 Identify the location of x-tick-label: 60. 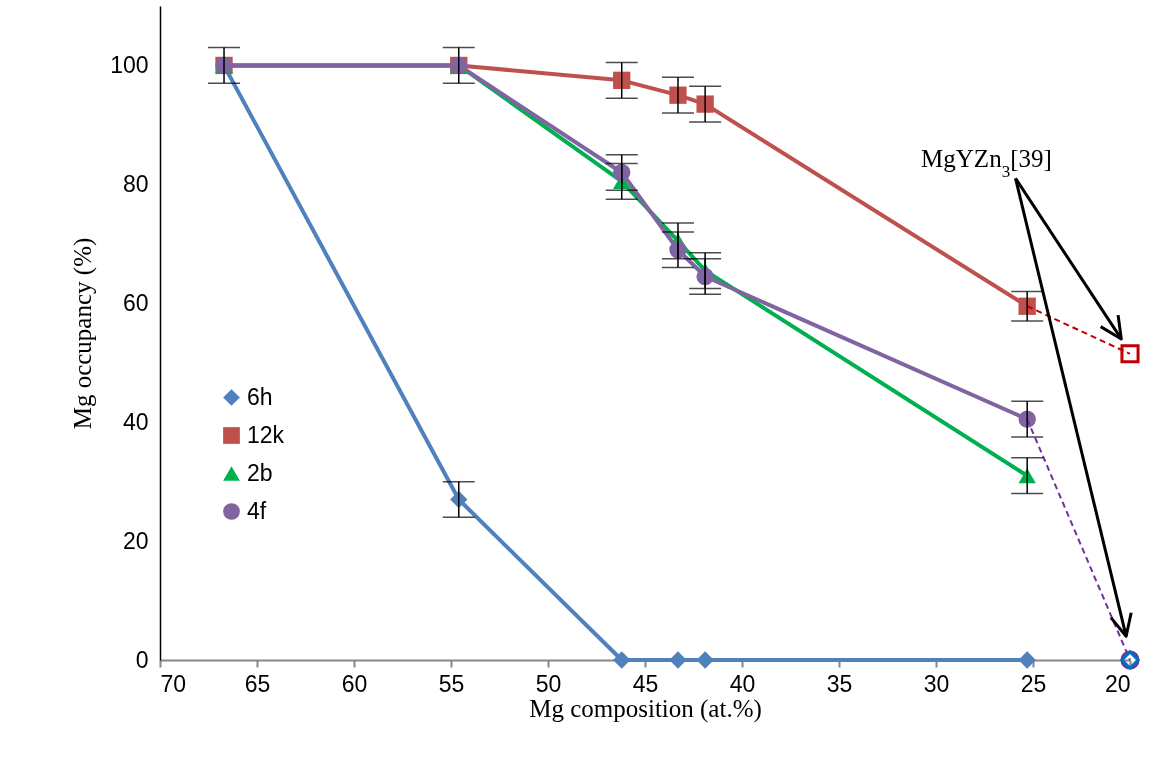
(354, 683).